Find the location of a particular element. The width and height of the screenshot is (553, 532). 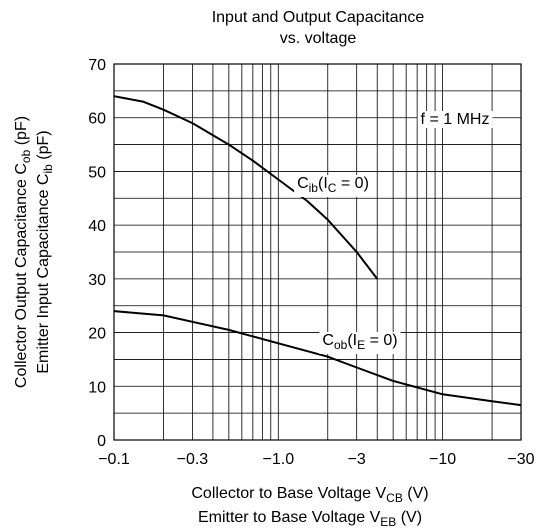

y-tick-label: 10 is located at coordinates (97, 387).